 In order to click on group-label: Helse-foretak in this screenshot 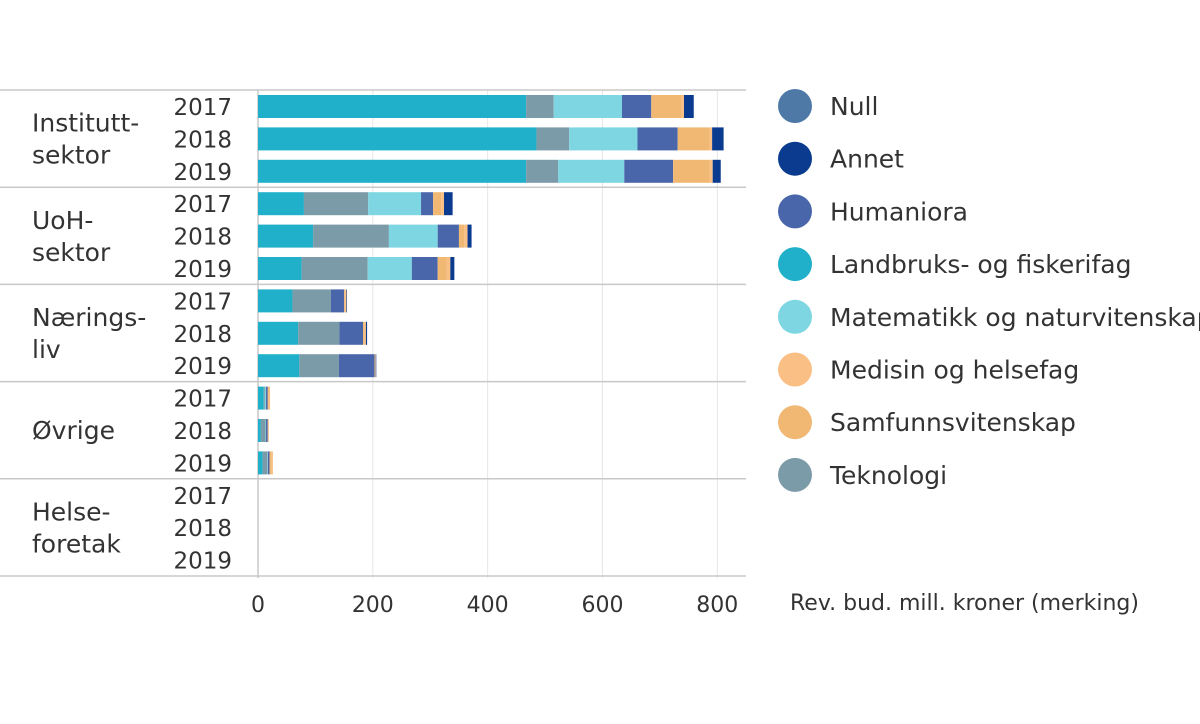, I will do `click(76, 527)`.